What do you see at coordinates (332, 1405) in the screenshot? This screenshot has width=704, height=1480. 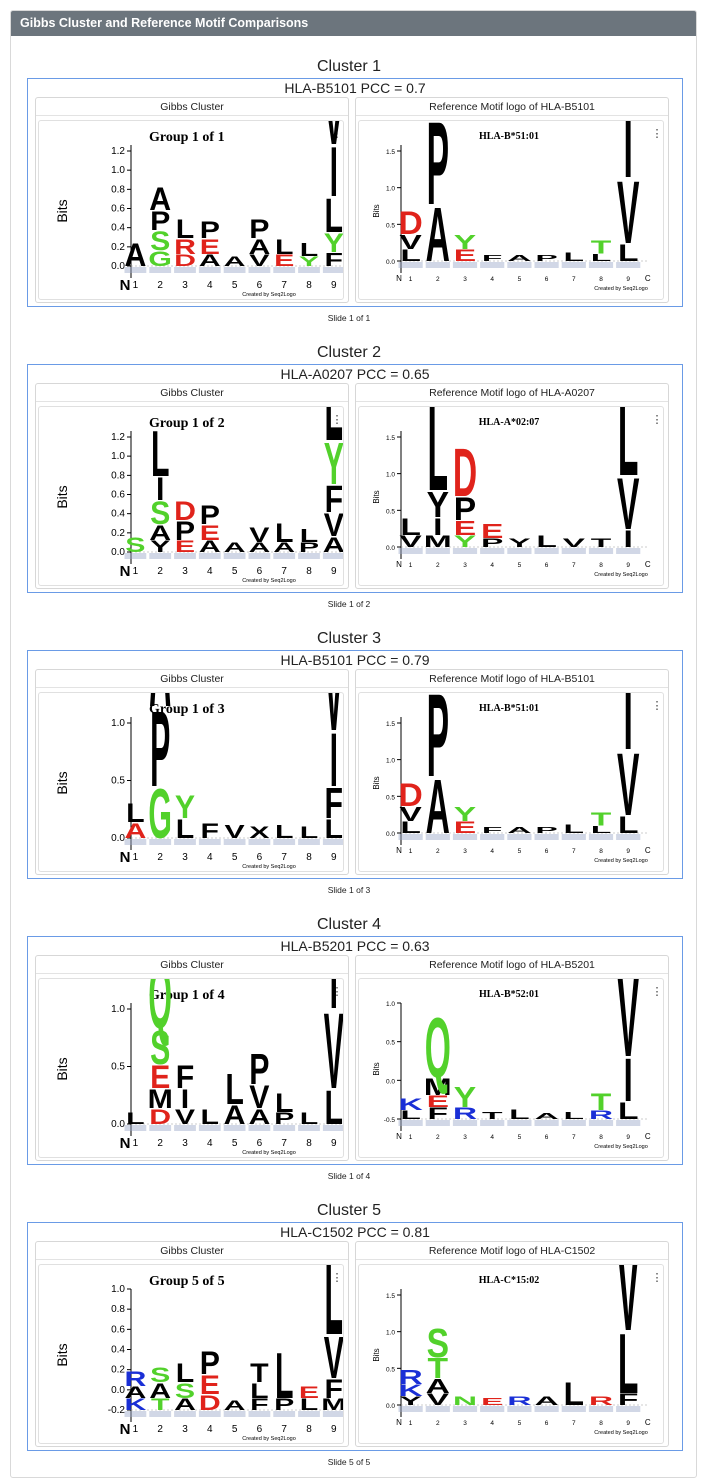 I see `logo-letter: M` at bounding box center [332, 1405].